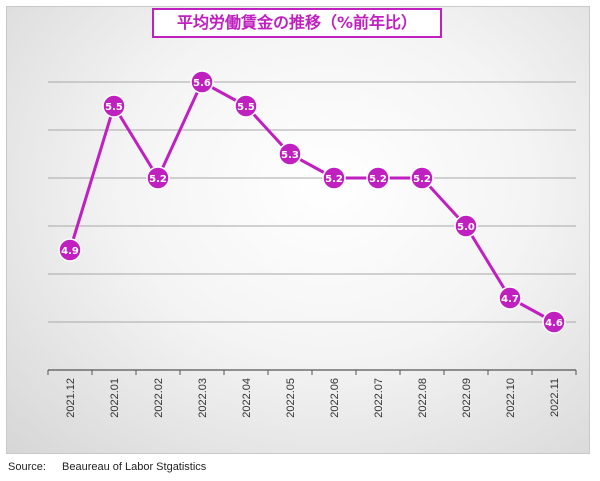 The width and height of the screenshot is (600, 481). What do you see at coordinates (291, 398) in the screenshot?
I see `x-tick-label: 2022.05` at bounding box center [291, 398].